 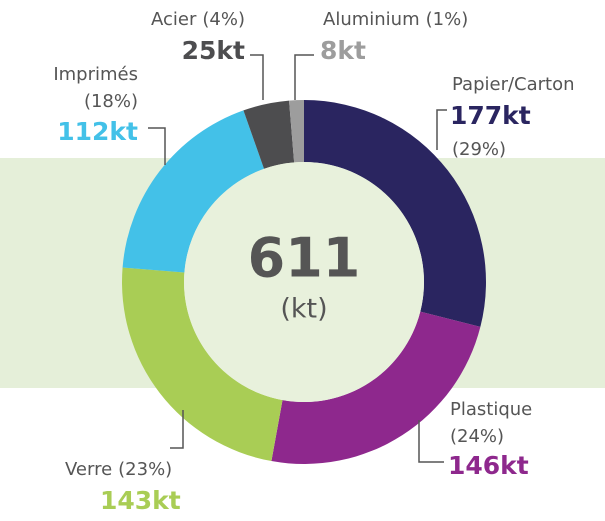 I want to click on category-name: Plastique, so click(x=491, y=409).